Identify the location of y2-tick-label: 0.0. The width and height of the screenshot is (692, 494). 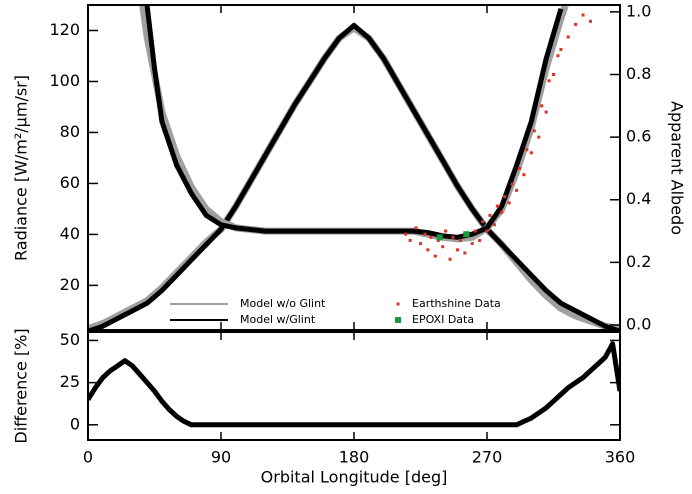
(638, 323).